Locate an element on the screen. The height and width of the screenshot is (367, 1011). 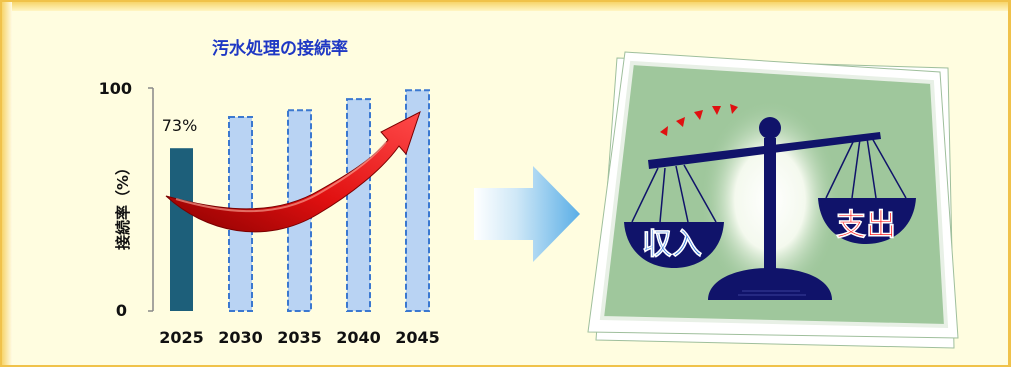
balance-scale-icon is located at coordinates (770, 208).